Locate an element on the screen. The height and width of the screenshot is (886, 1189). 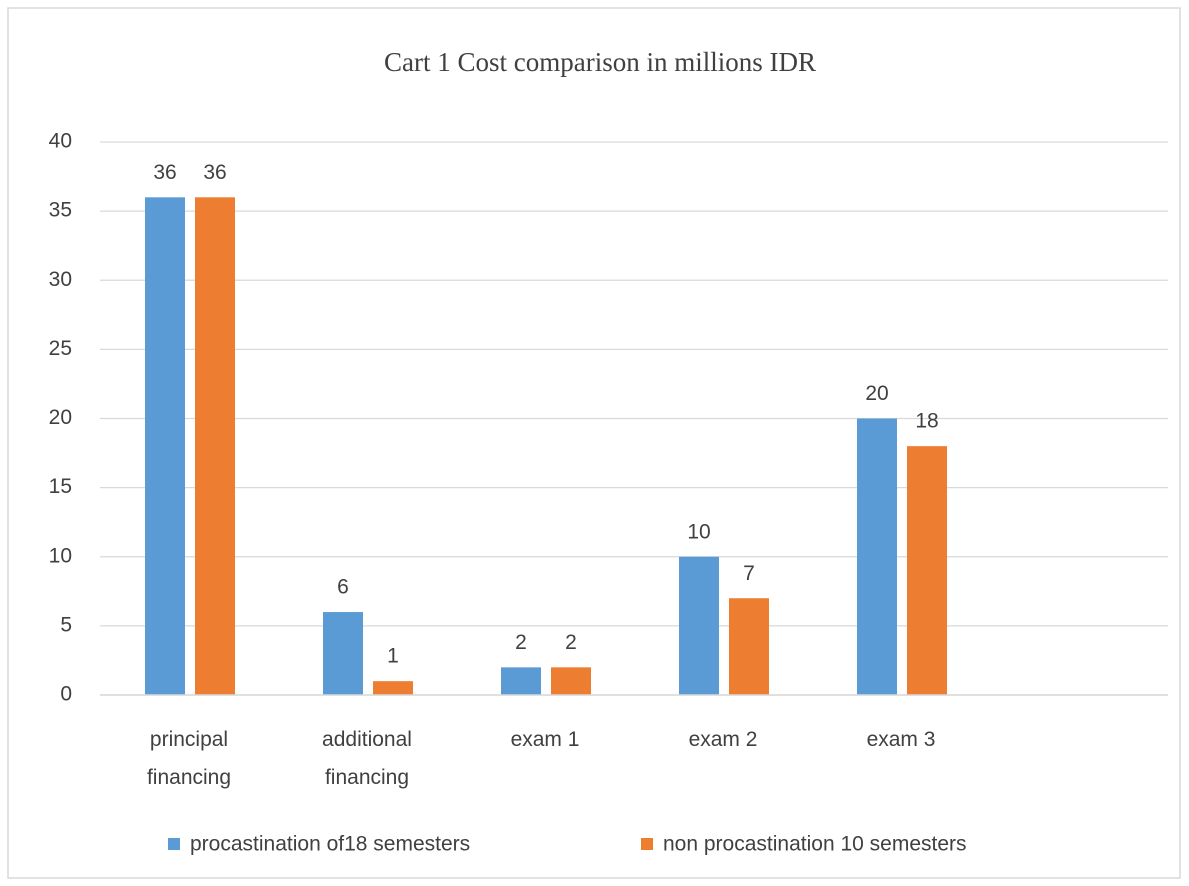
x-tick-label: exam 1 is located at coordinates (545, 739).